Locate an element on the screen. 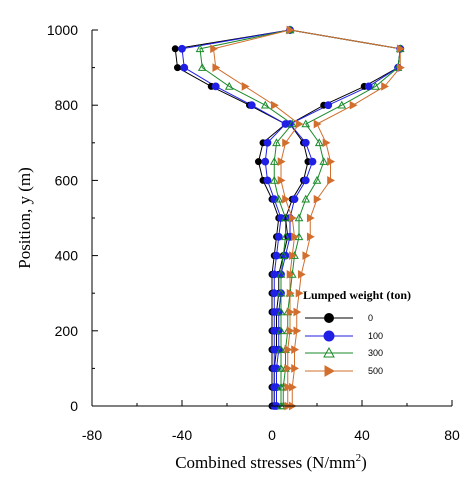 The image size is (468, 478). y-tick-label: 0 is located at coordinates (74, 406).